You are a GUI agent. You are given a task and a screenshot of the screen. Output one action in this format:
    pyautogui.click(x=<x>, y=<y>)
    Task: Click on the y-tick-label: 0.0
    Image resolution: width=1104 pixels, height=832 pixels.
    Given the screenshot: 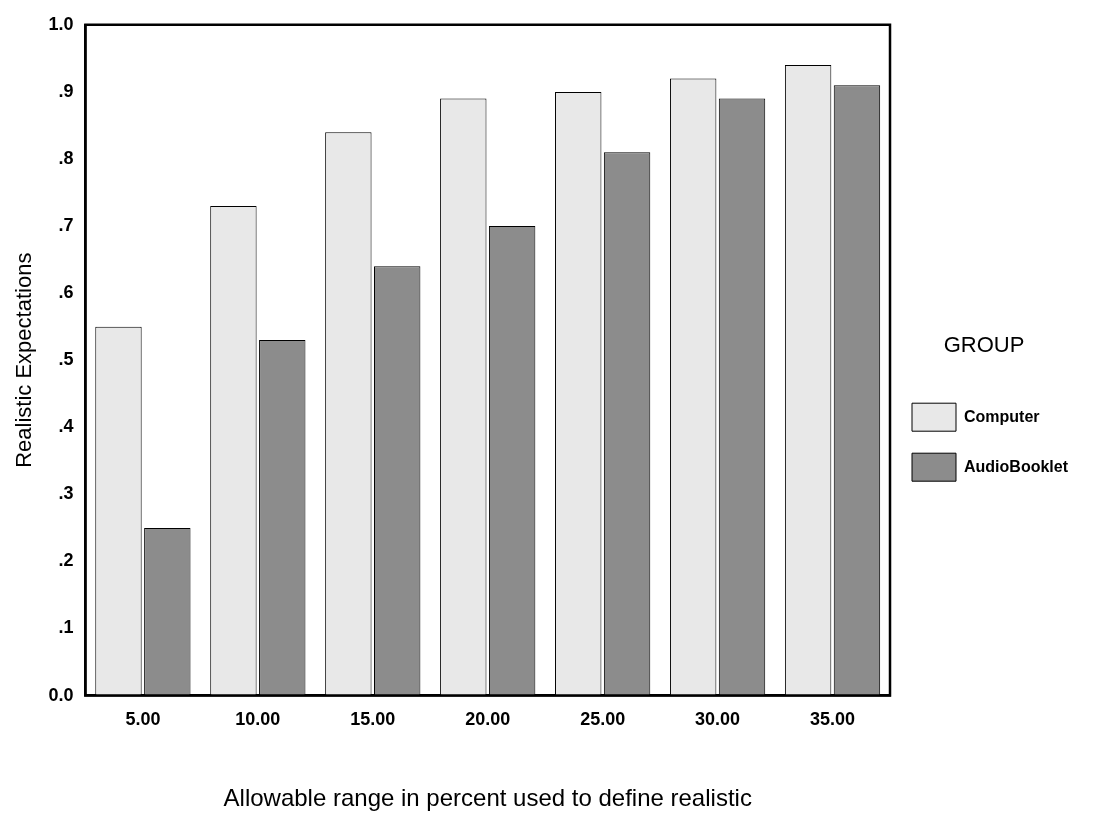 What is the action you would take?
    pyautogui.click(x=61, y=694)
    